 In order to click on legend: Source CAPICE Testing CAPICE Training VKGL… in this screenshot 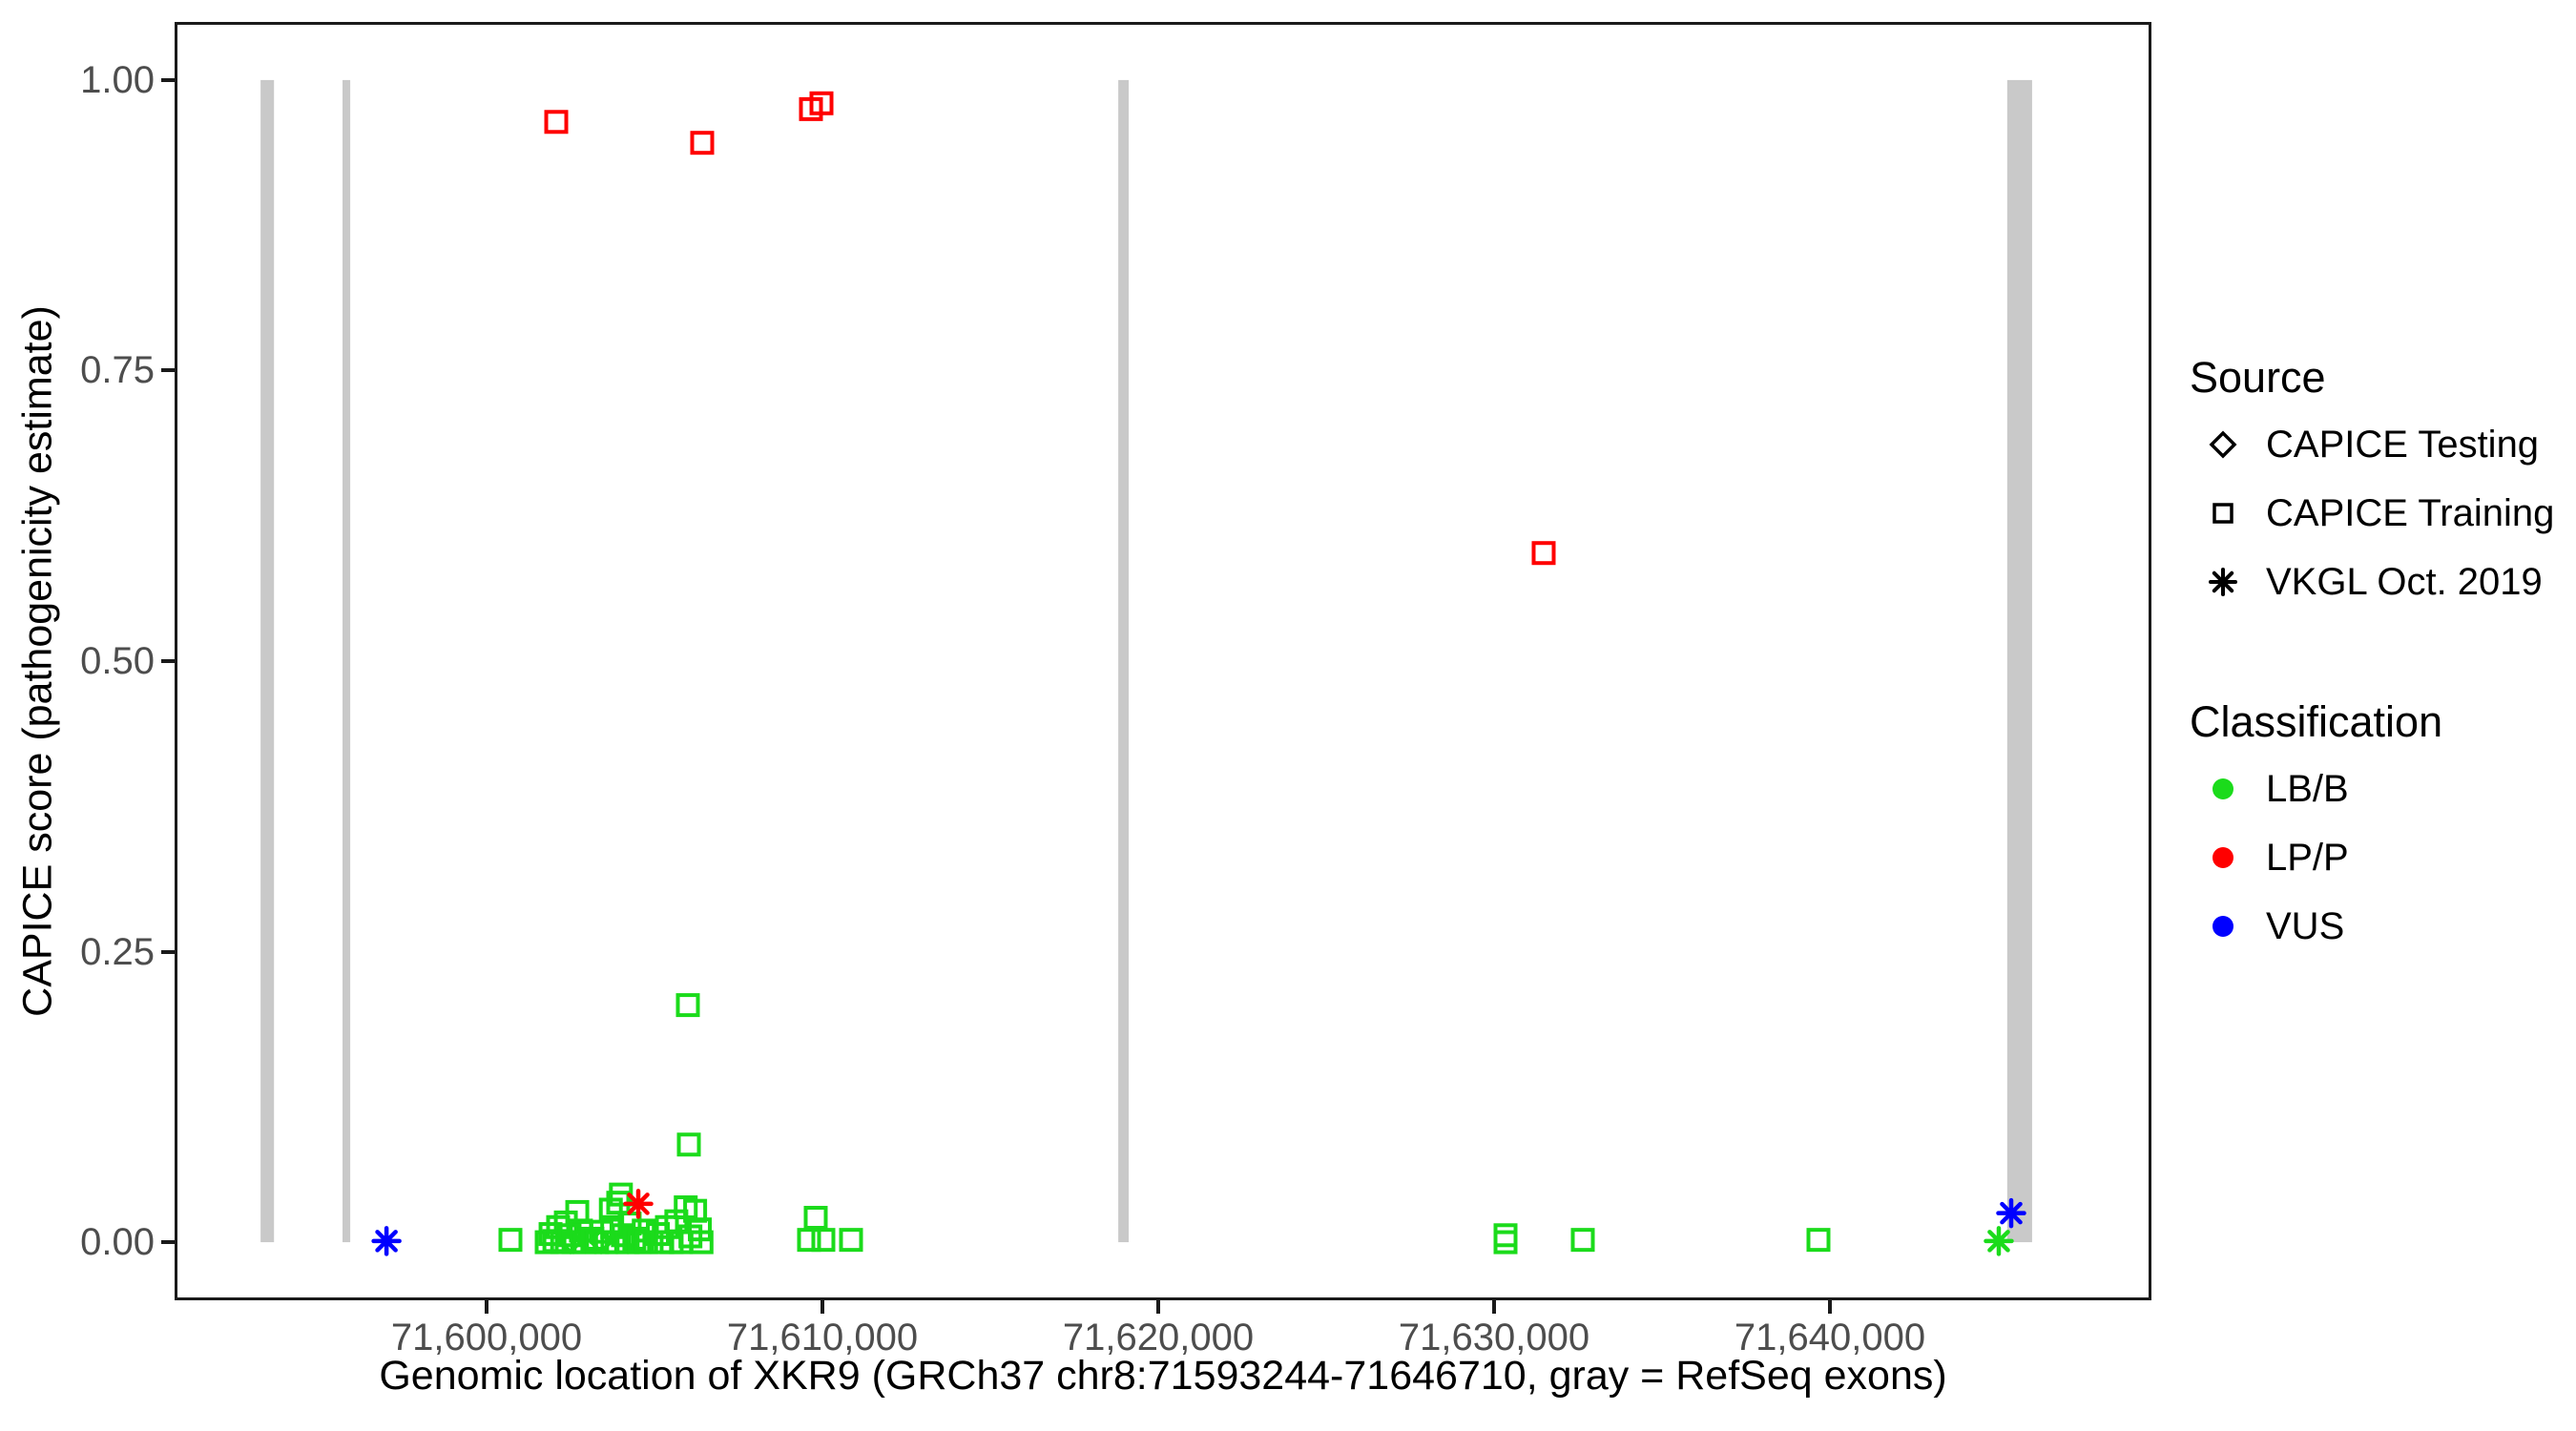, I will do `click(2380, 657)`.